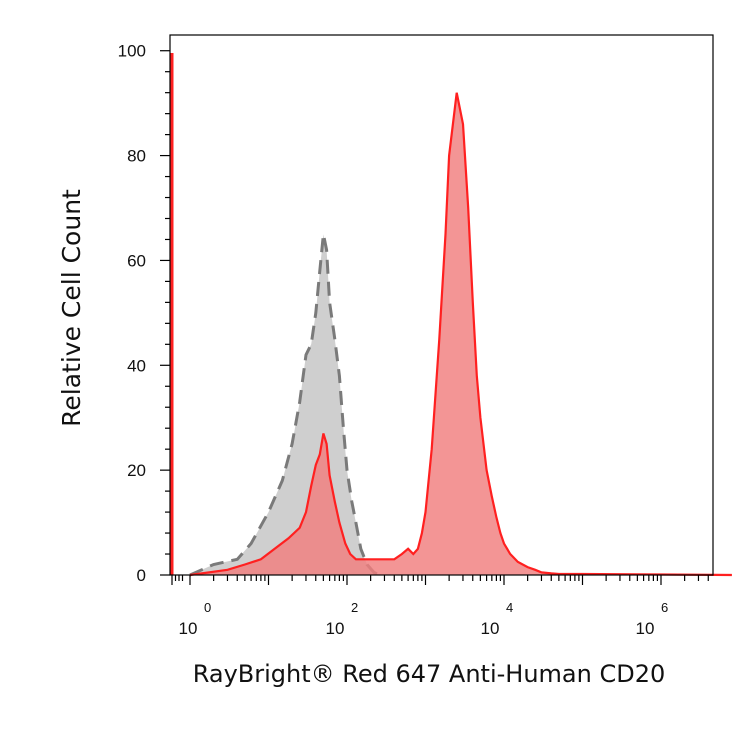 The image size is (750, 745). I want to click on x-tick-exponent: 2, so click(354, 607).